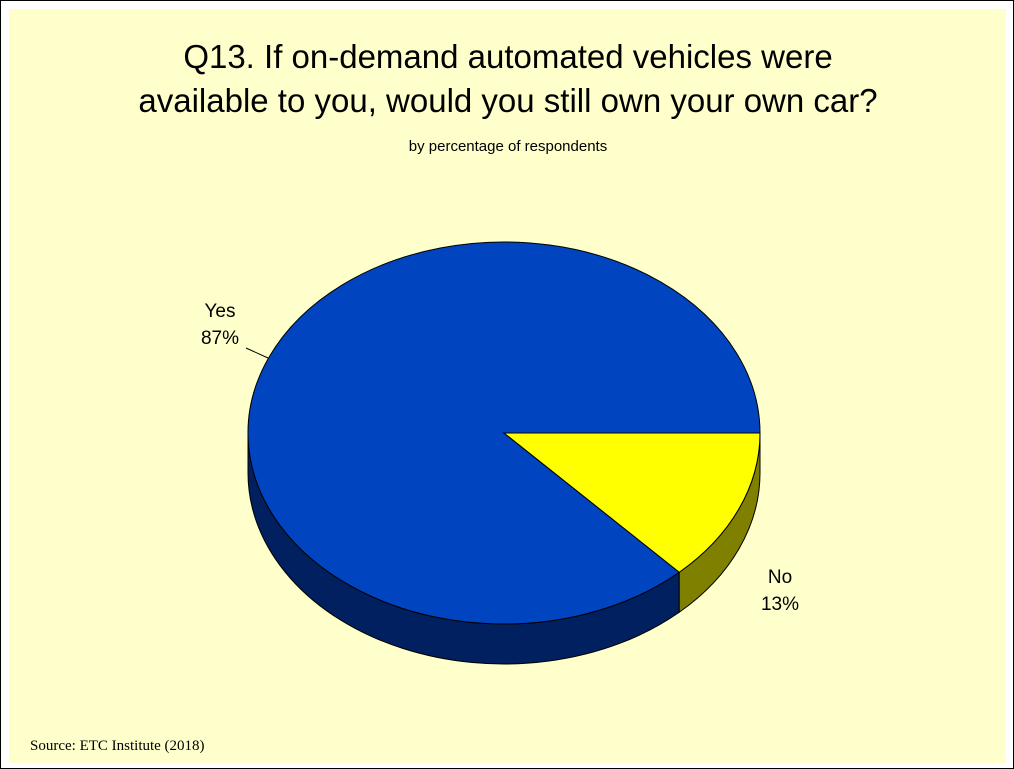 This screenshot has height=769, width=1014. I want to click on yes-leader-line, so click(257, 353).